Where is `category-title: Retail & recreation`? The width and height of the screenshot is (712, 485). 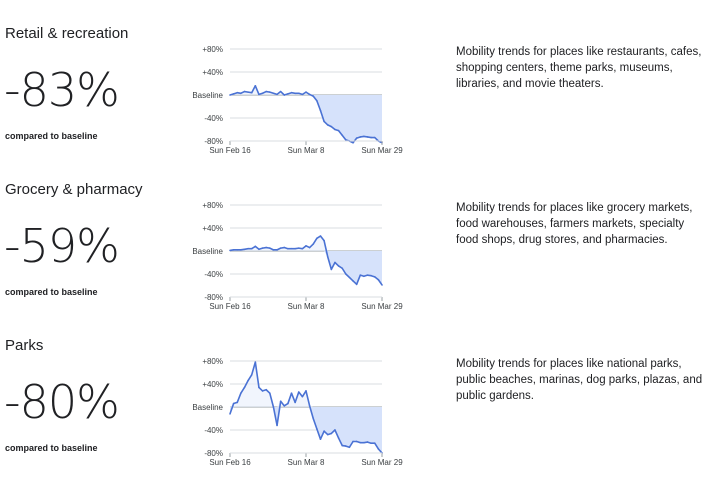
category-title: Retail & recreation is located at coordinates (67, 33).